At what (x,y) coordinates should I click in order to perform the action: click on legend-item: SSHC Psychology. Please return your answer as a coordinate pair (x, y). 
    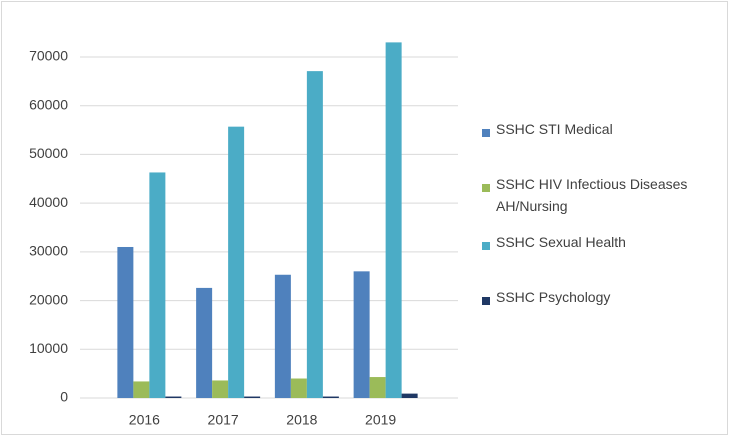
    Looking at the image, I should click on (604, 298).